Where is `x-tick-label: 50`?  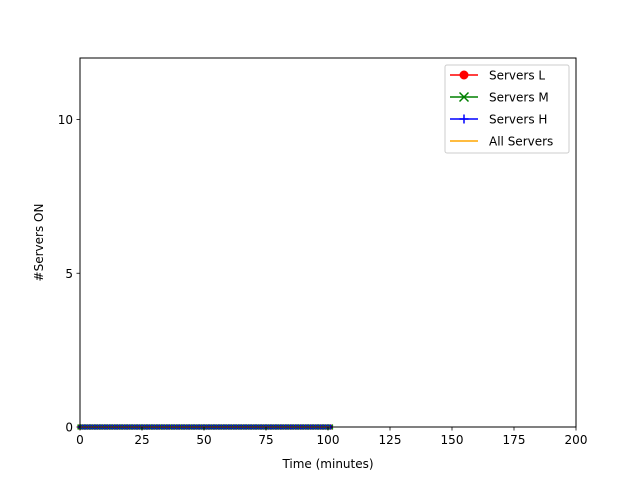 x-tick-label: 50 is located at coordinates (203, 440).